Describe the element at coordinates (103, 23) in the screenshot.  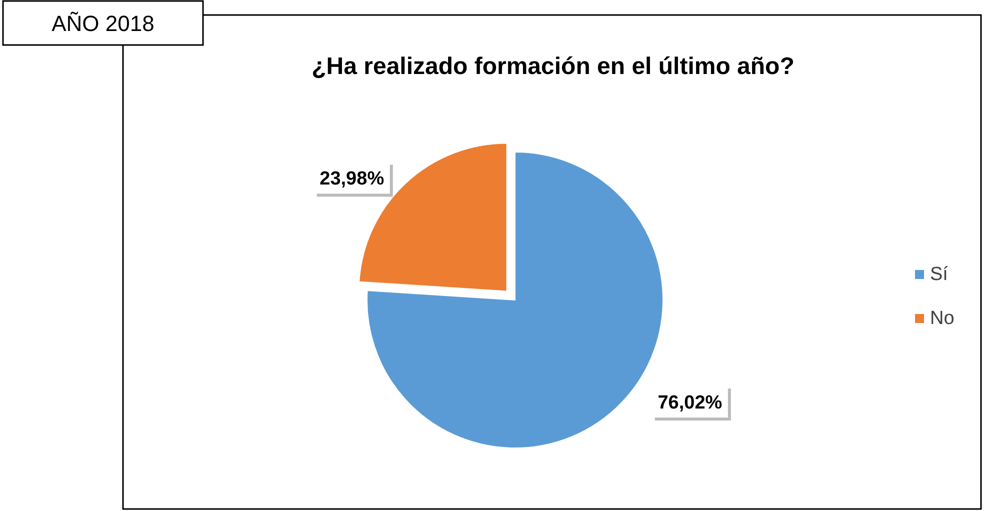
I see `text: AÑO 2018` at that location.